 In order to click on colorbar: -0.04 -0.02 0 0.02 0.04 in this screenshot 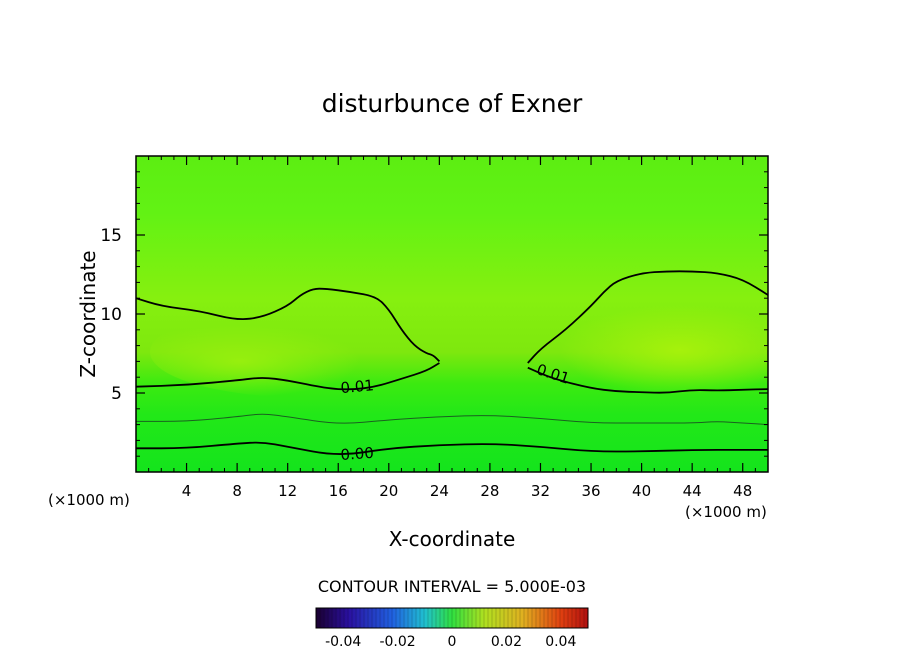, I will do `click(452, 628)`.